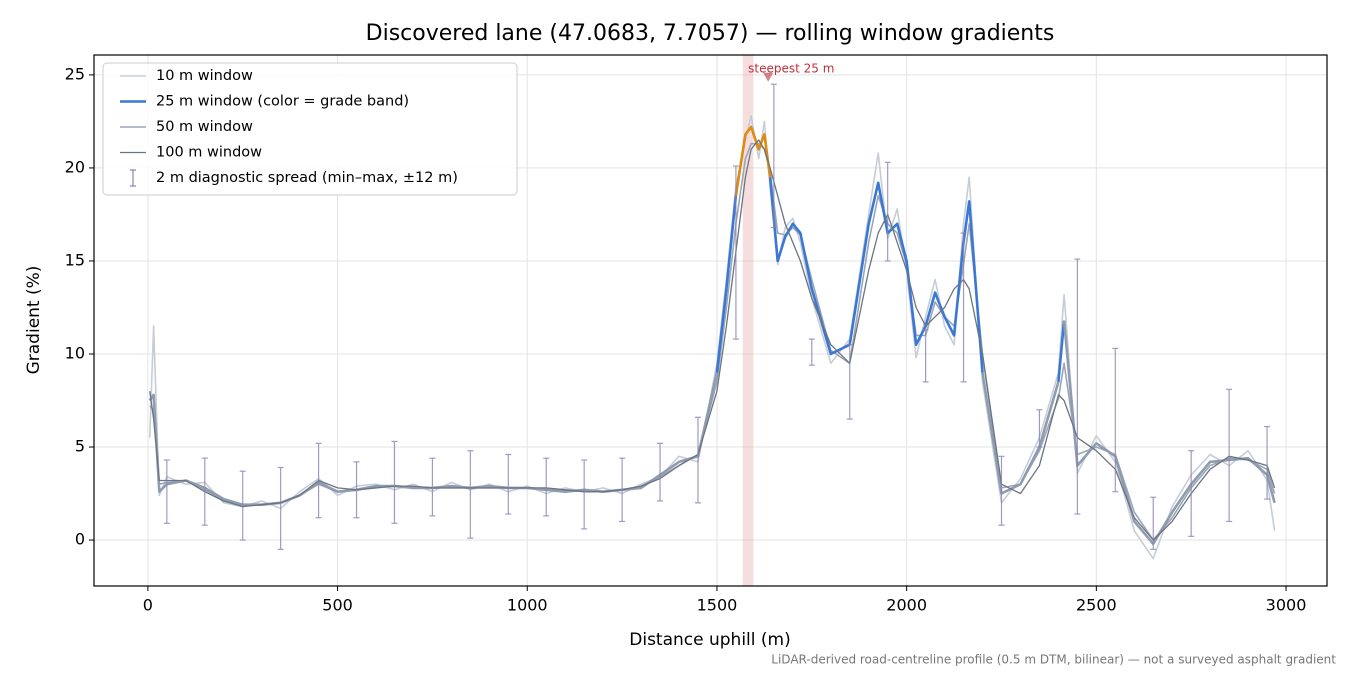  What do you see at coordinates (204, 76) in the screenshot?
I see `legend-label: 10 m window` at bounding box center [204, 76].